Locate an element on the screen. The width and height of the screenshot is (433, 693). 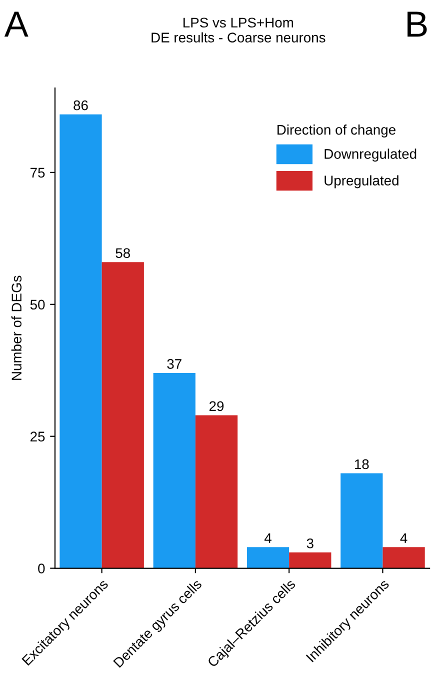
legend-label: Downregulated is located at coordinates (370, 155).